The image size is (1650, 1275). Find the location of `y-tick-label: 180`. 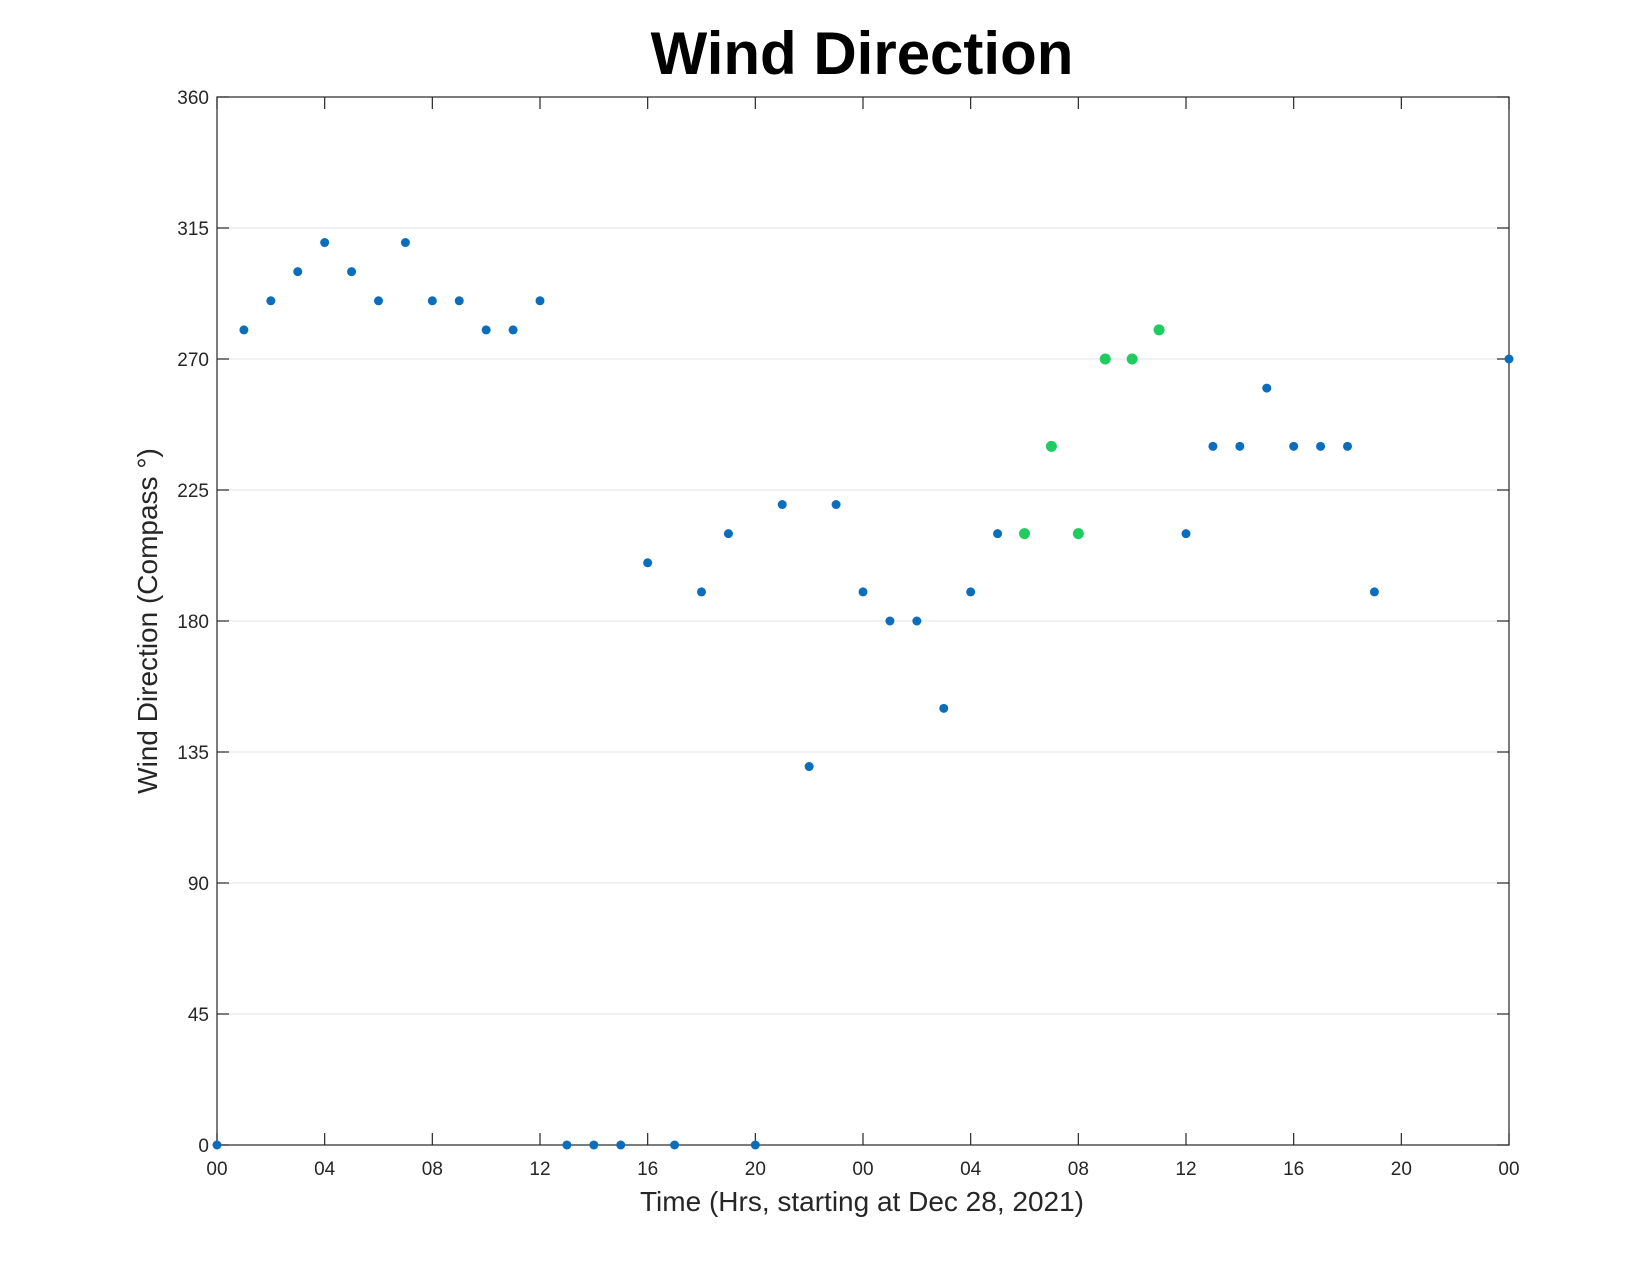

y-tick-label: 180 is located at coordinates (193, 622).